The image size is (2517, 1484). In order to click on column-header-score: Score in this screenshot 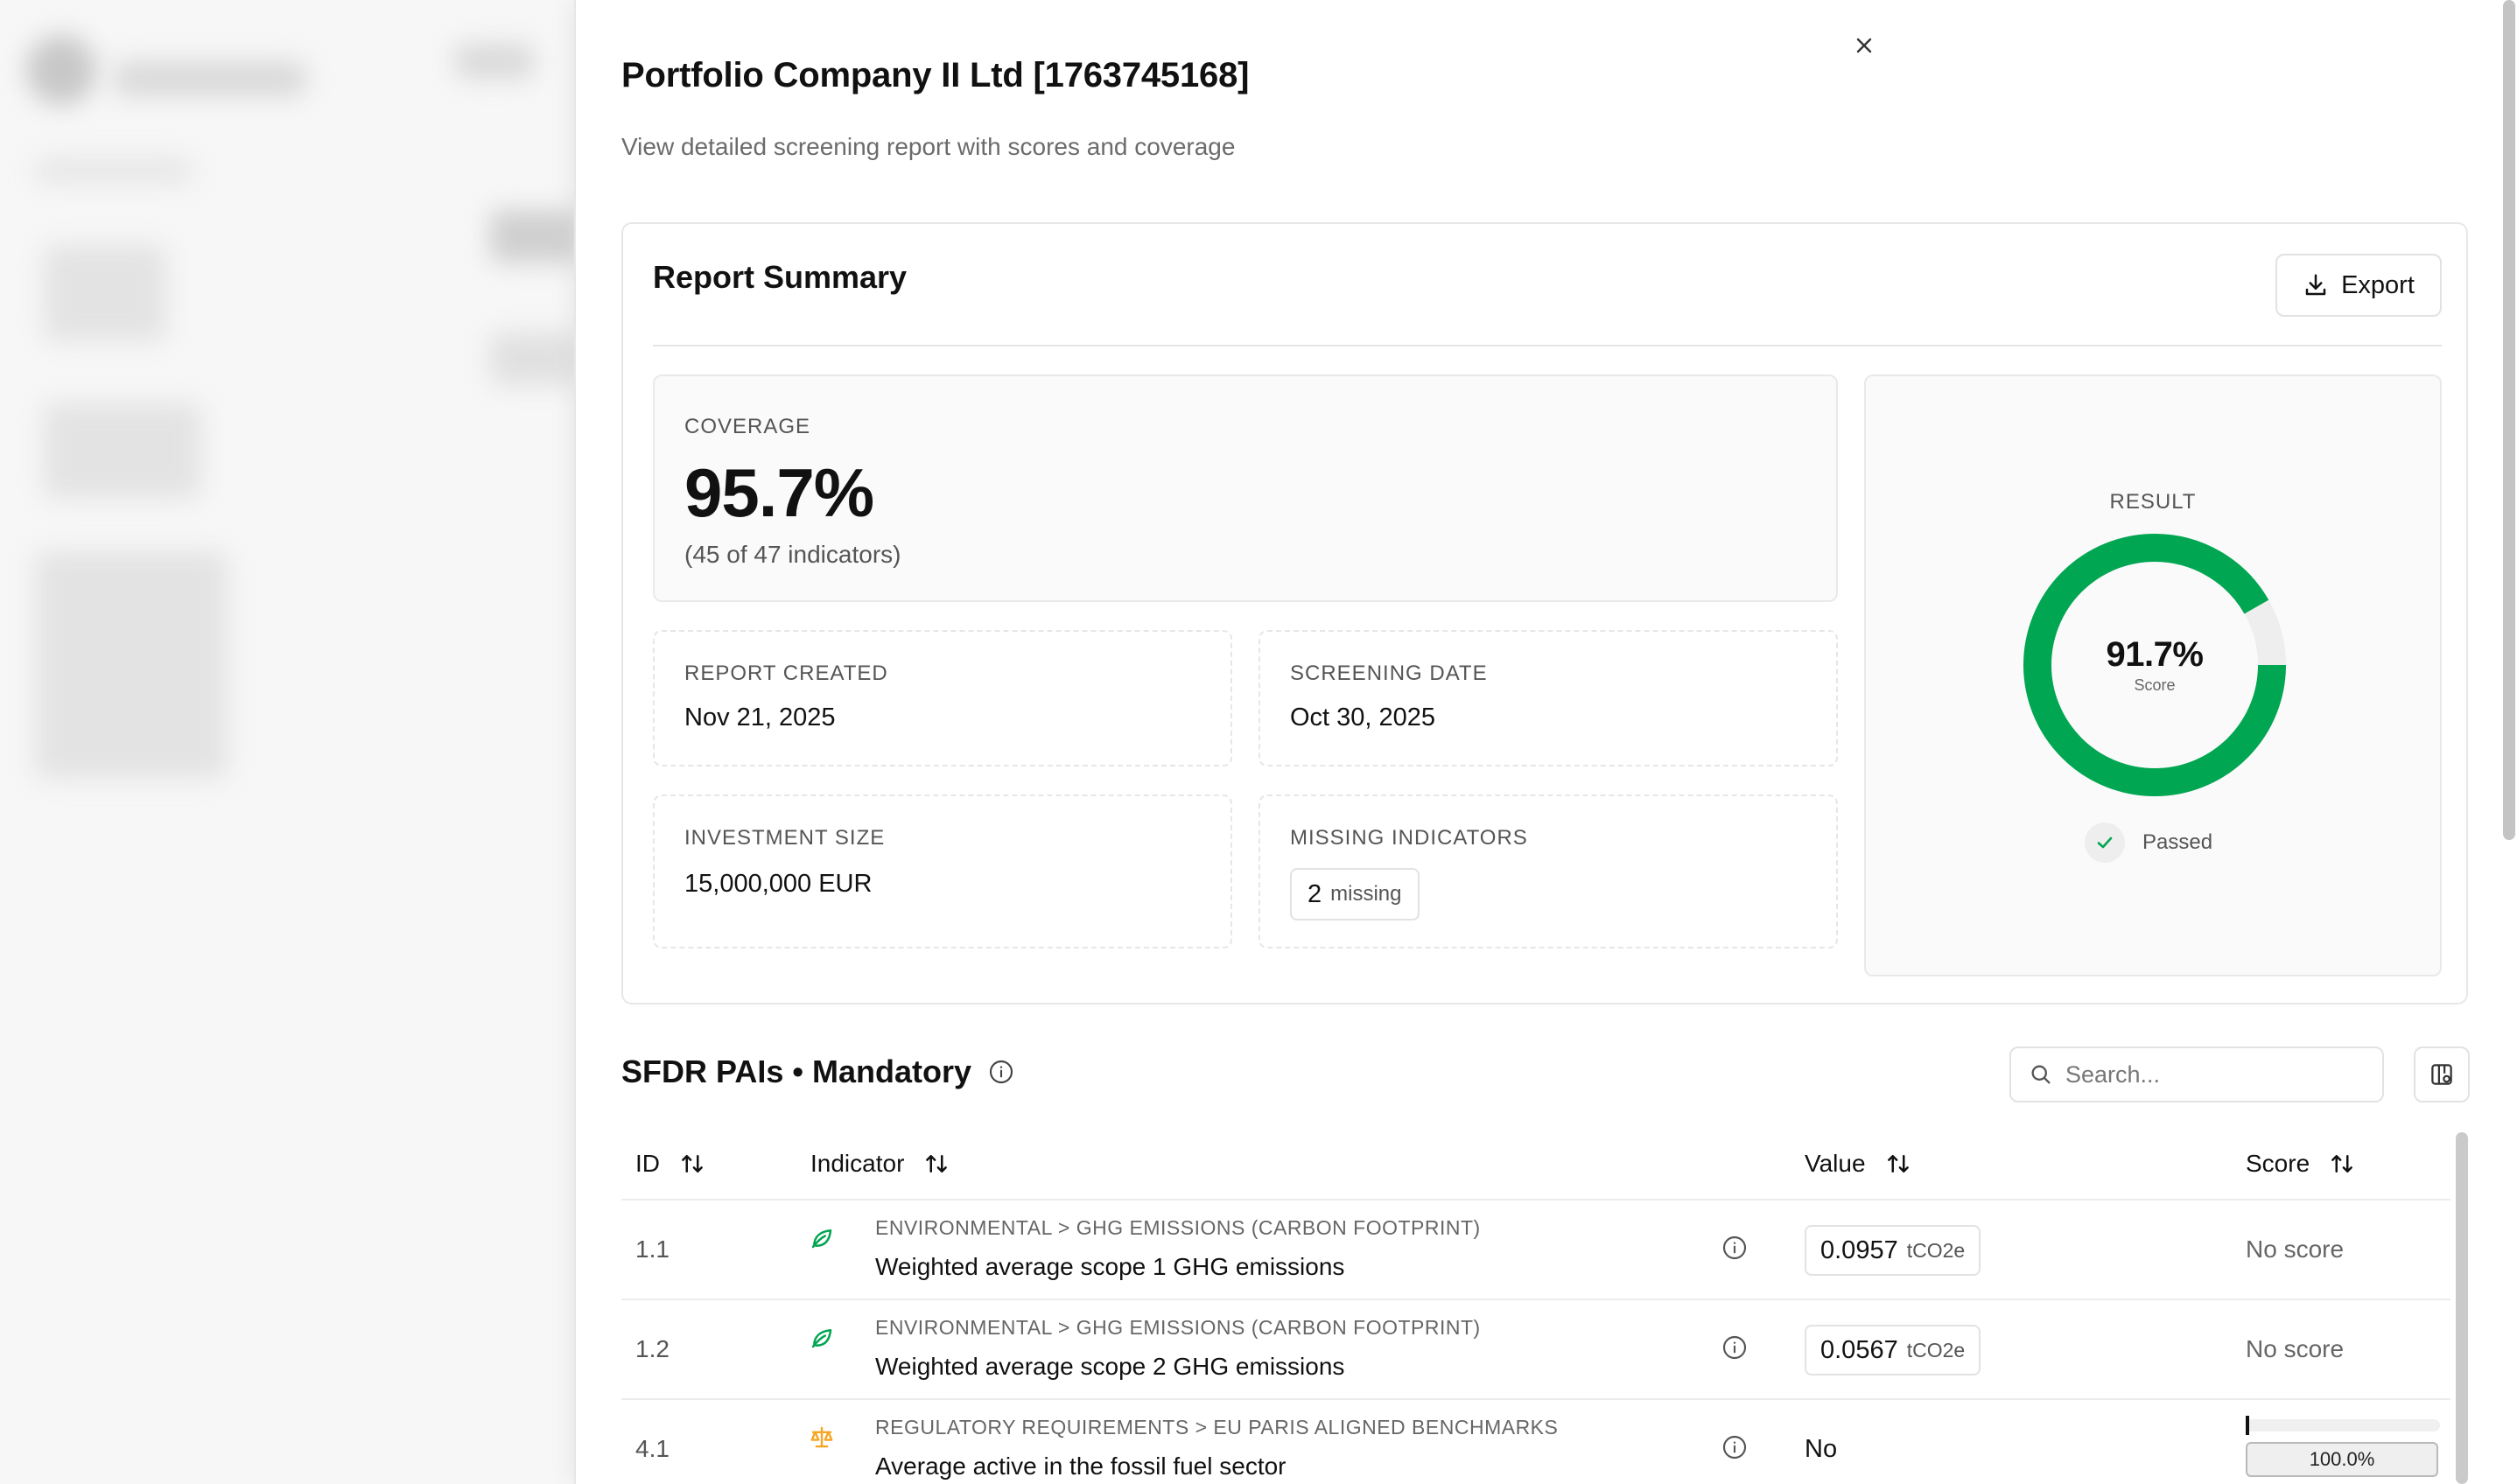, I will do `click(2300, 1164)`.